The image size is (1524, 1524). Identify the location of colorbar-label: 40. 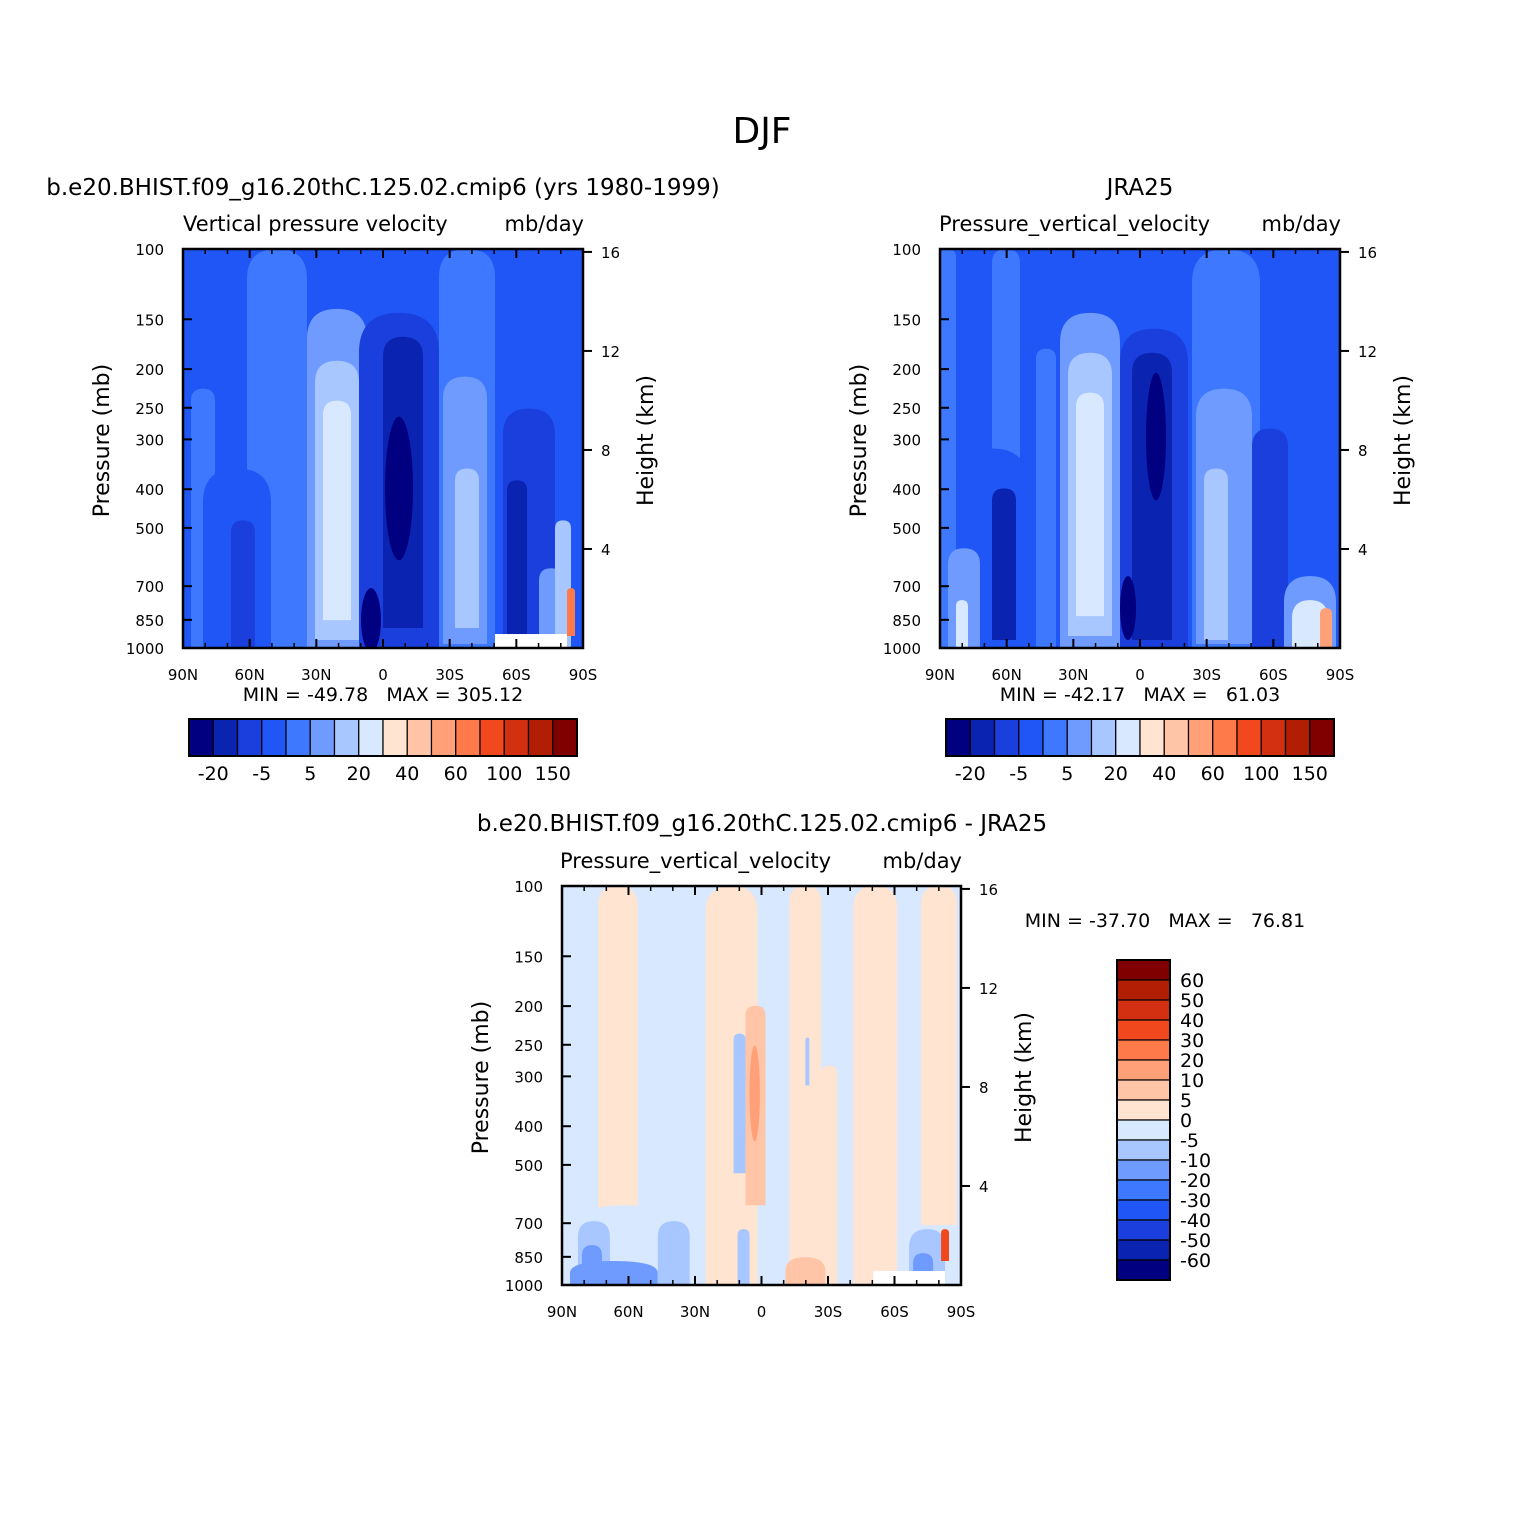
(407, 774).